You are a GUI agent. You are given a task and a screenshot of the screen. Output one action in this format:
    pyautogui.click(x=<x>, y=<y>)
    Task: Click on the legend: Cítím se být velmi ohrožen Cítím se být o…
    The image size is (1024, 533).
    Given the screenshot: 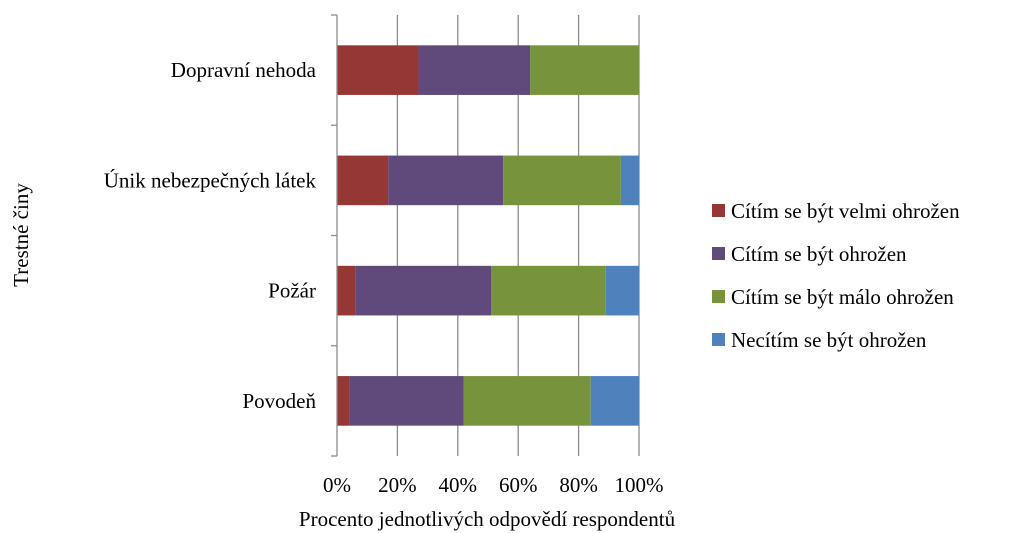 What is the action you would take?
    pyautogui.click(x=836, y=275)
    